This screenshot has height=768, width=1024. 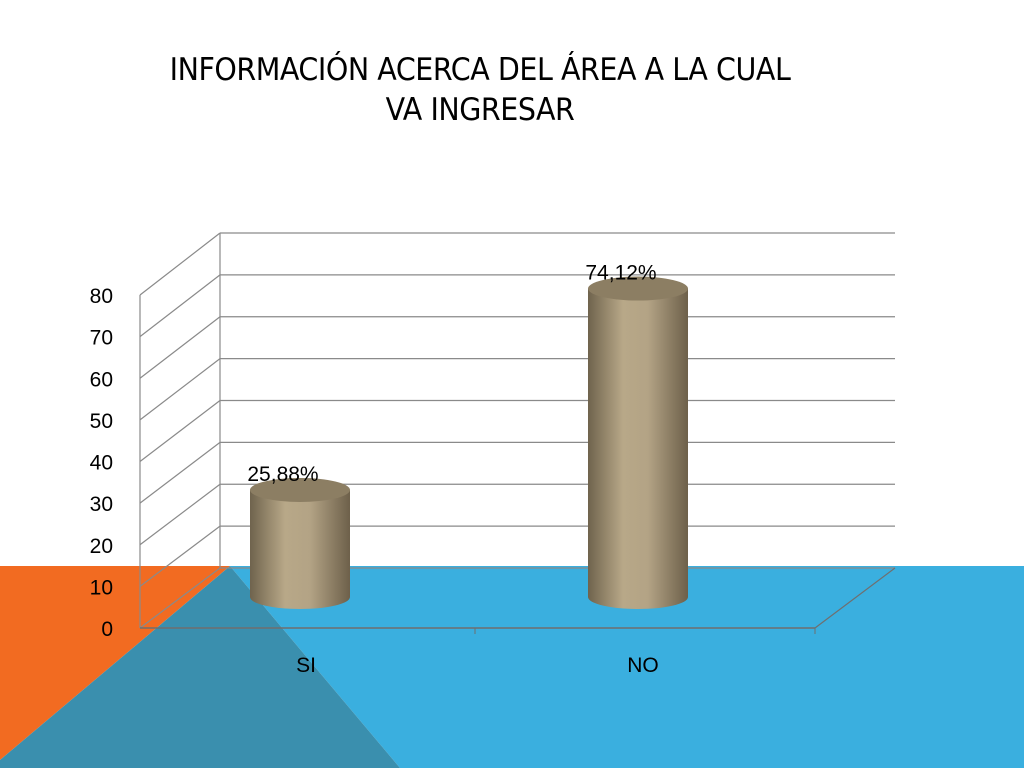 What do you see at coordinates (638, 288) in the screenshot?
I see `bar-top-no` at bounding box center [638, 288].